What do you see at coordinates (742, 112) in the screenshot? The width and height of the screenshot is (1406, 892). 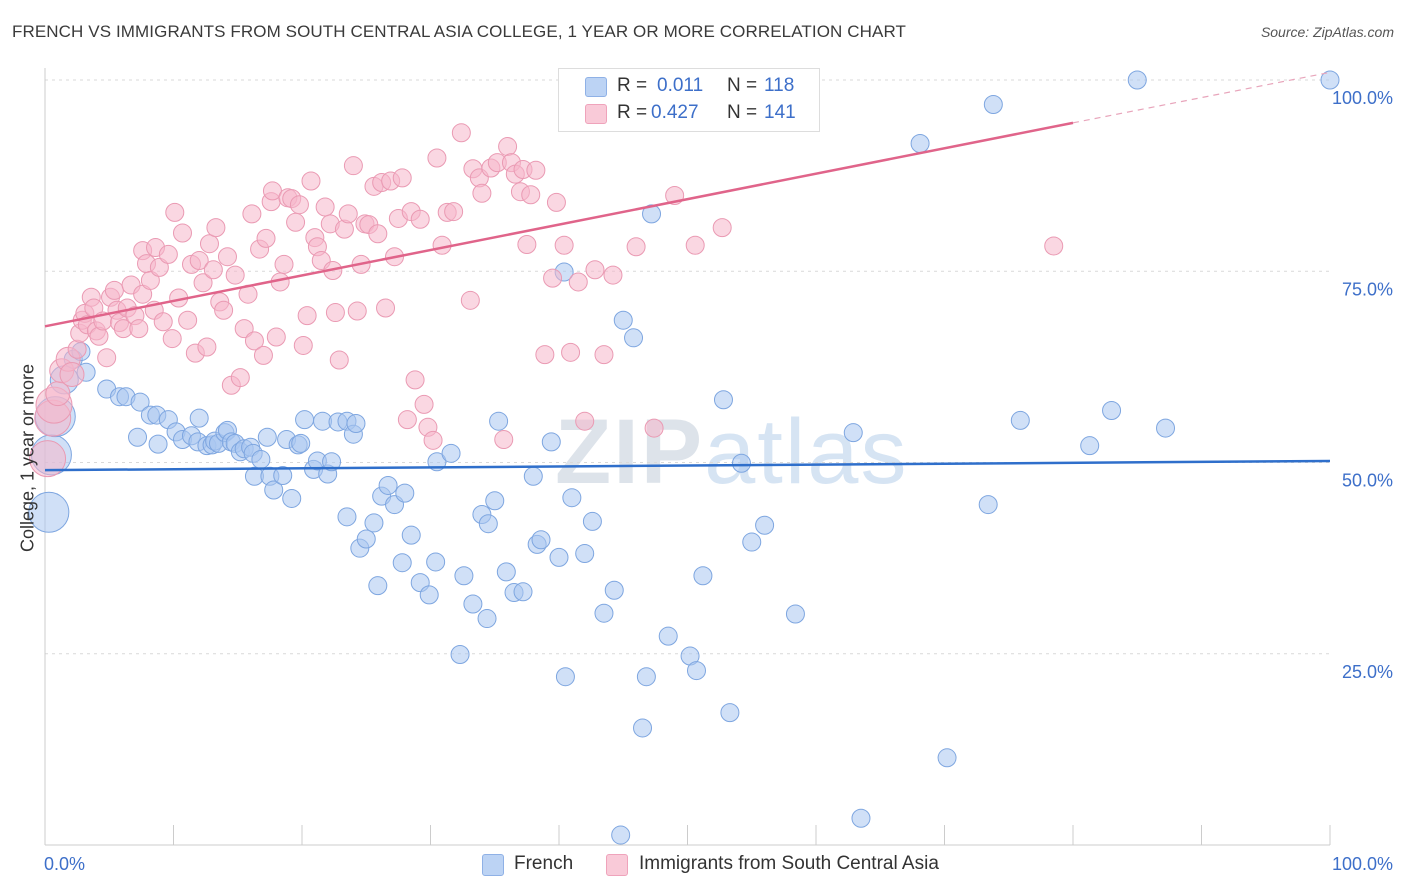 I see `n-label: N =` at bounding box center [742, 112].